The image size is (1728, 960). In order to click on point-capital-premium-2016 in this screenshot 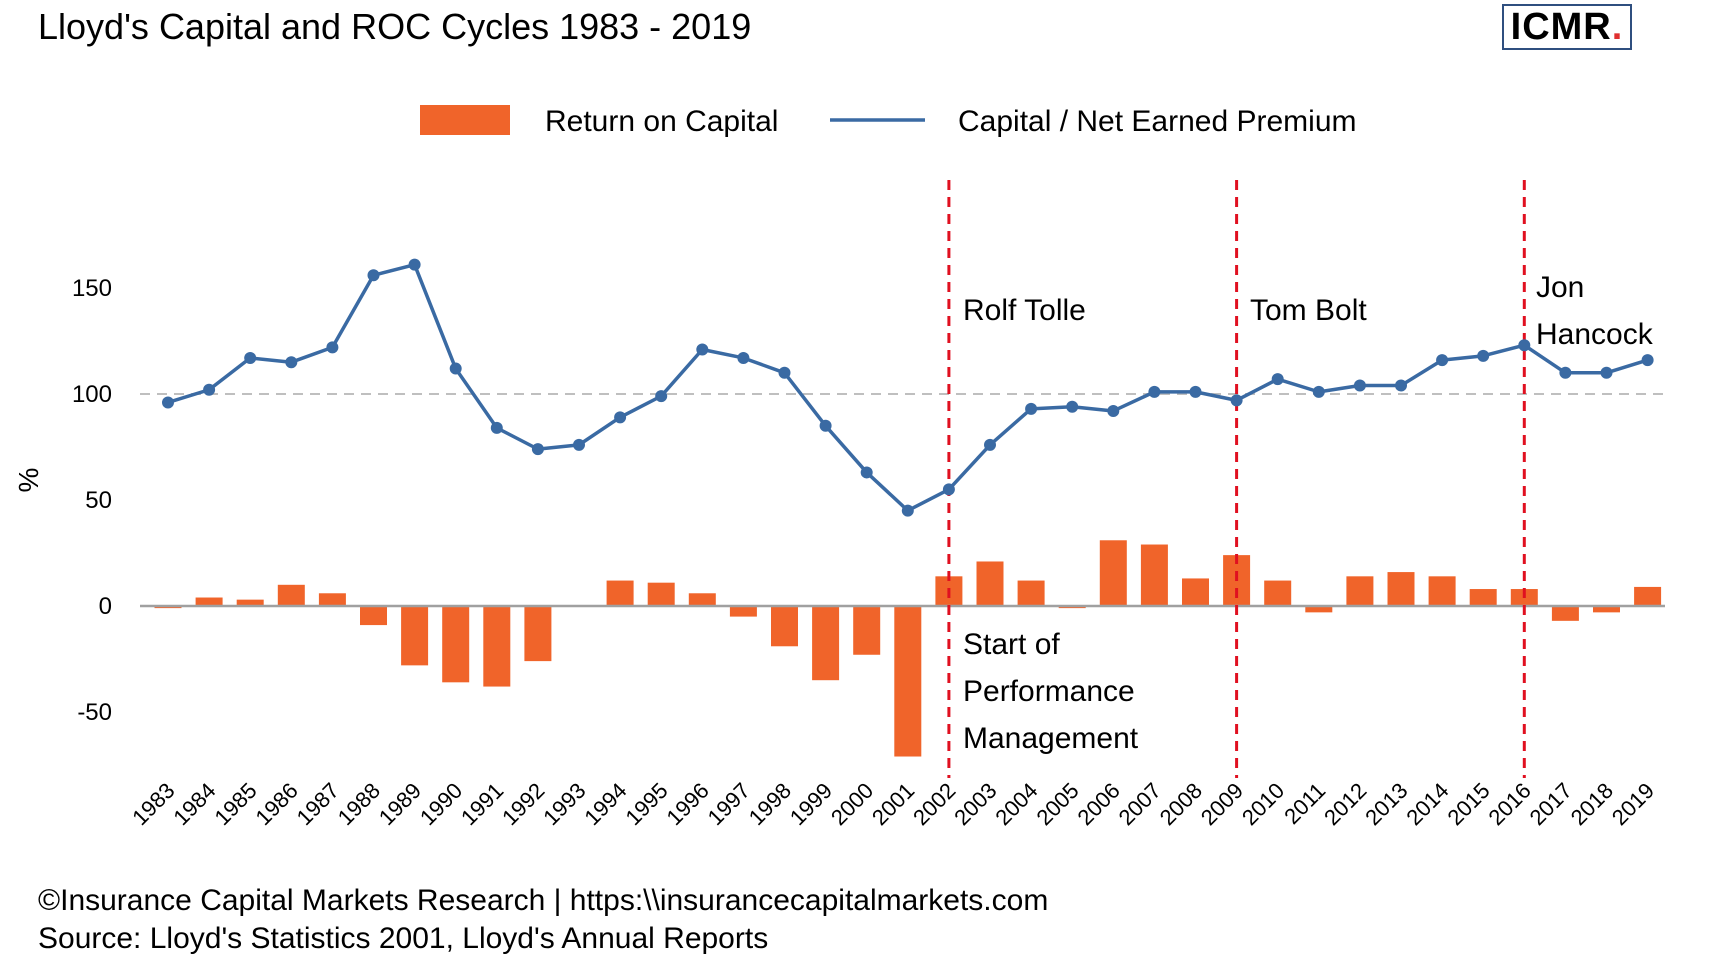, I will do `click(1524, 345)`.